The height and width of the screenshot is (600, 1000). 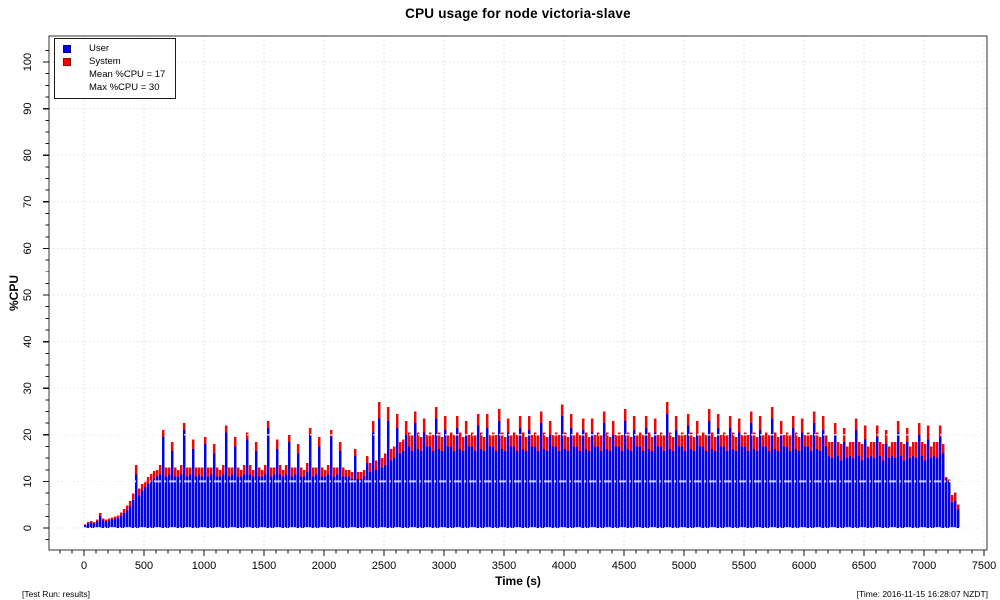 I want to click on y-tick-label: 90, so click(x=28, y=108).